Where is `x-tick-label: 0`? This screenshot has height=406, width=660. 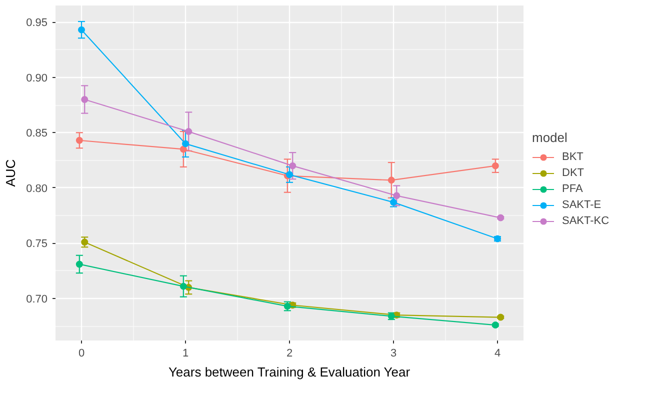 x-tick-label: 0 is located at coordinates (81, 354).